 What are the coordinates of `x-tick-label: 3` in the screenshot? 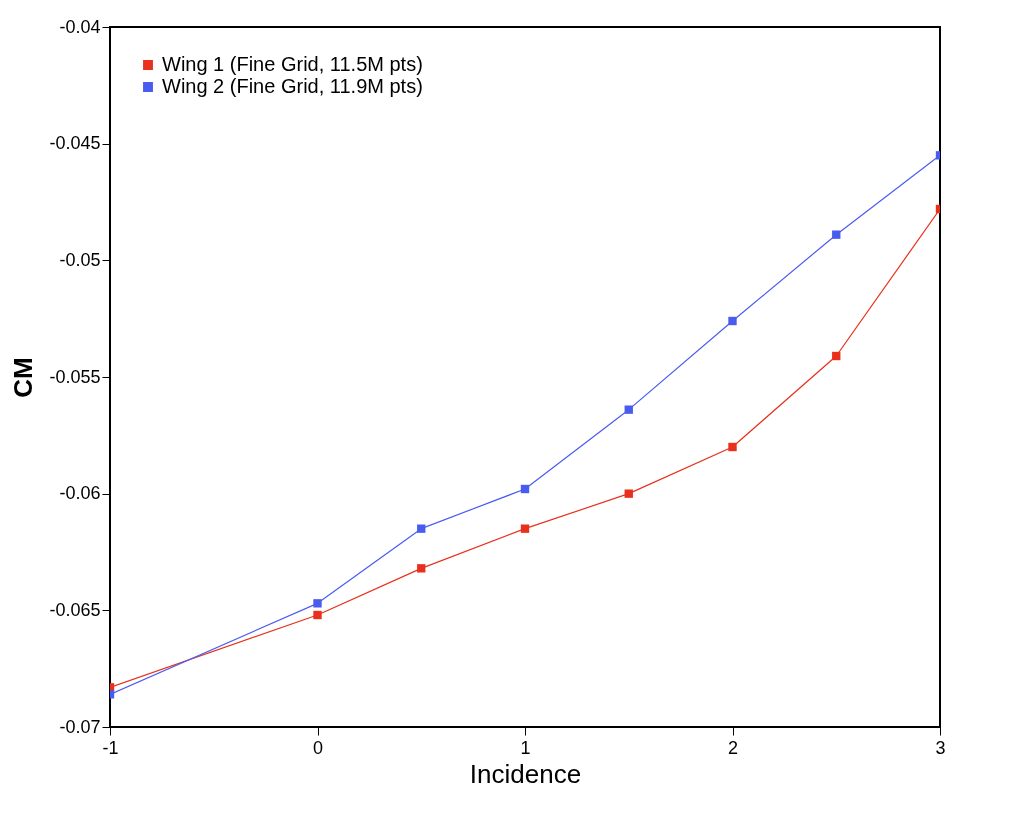 It's located at (940, 747).